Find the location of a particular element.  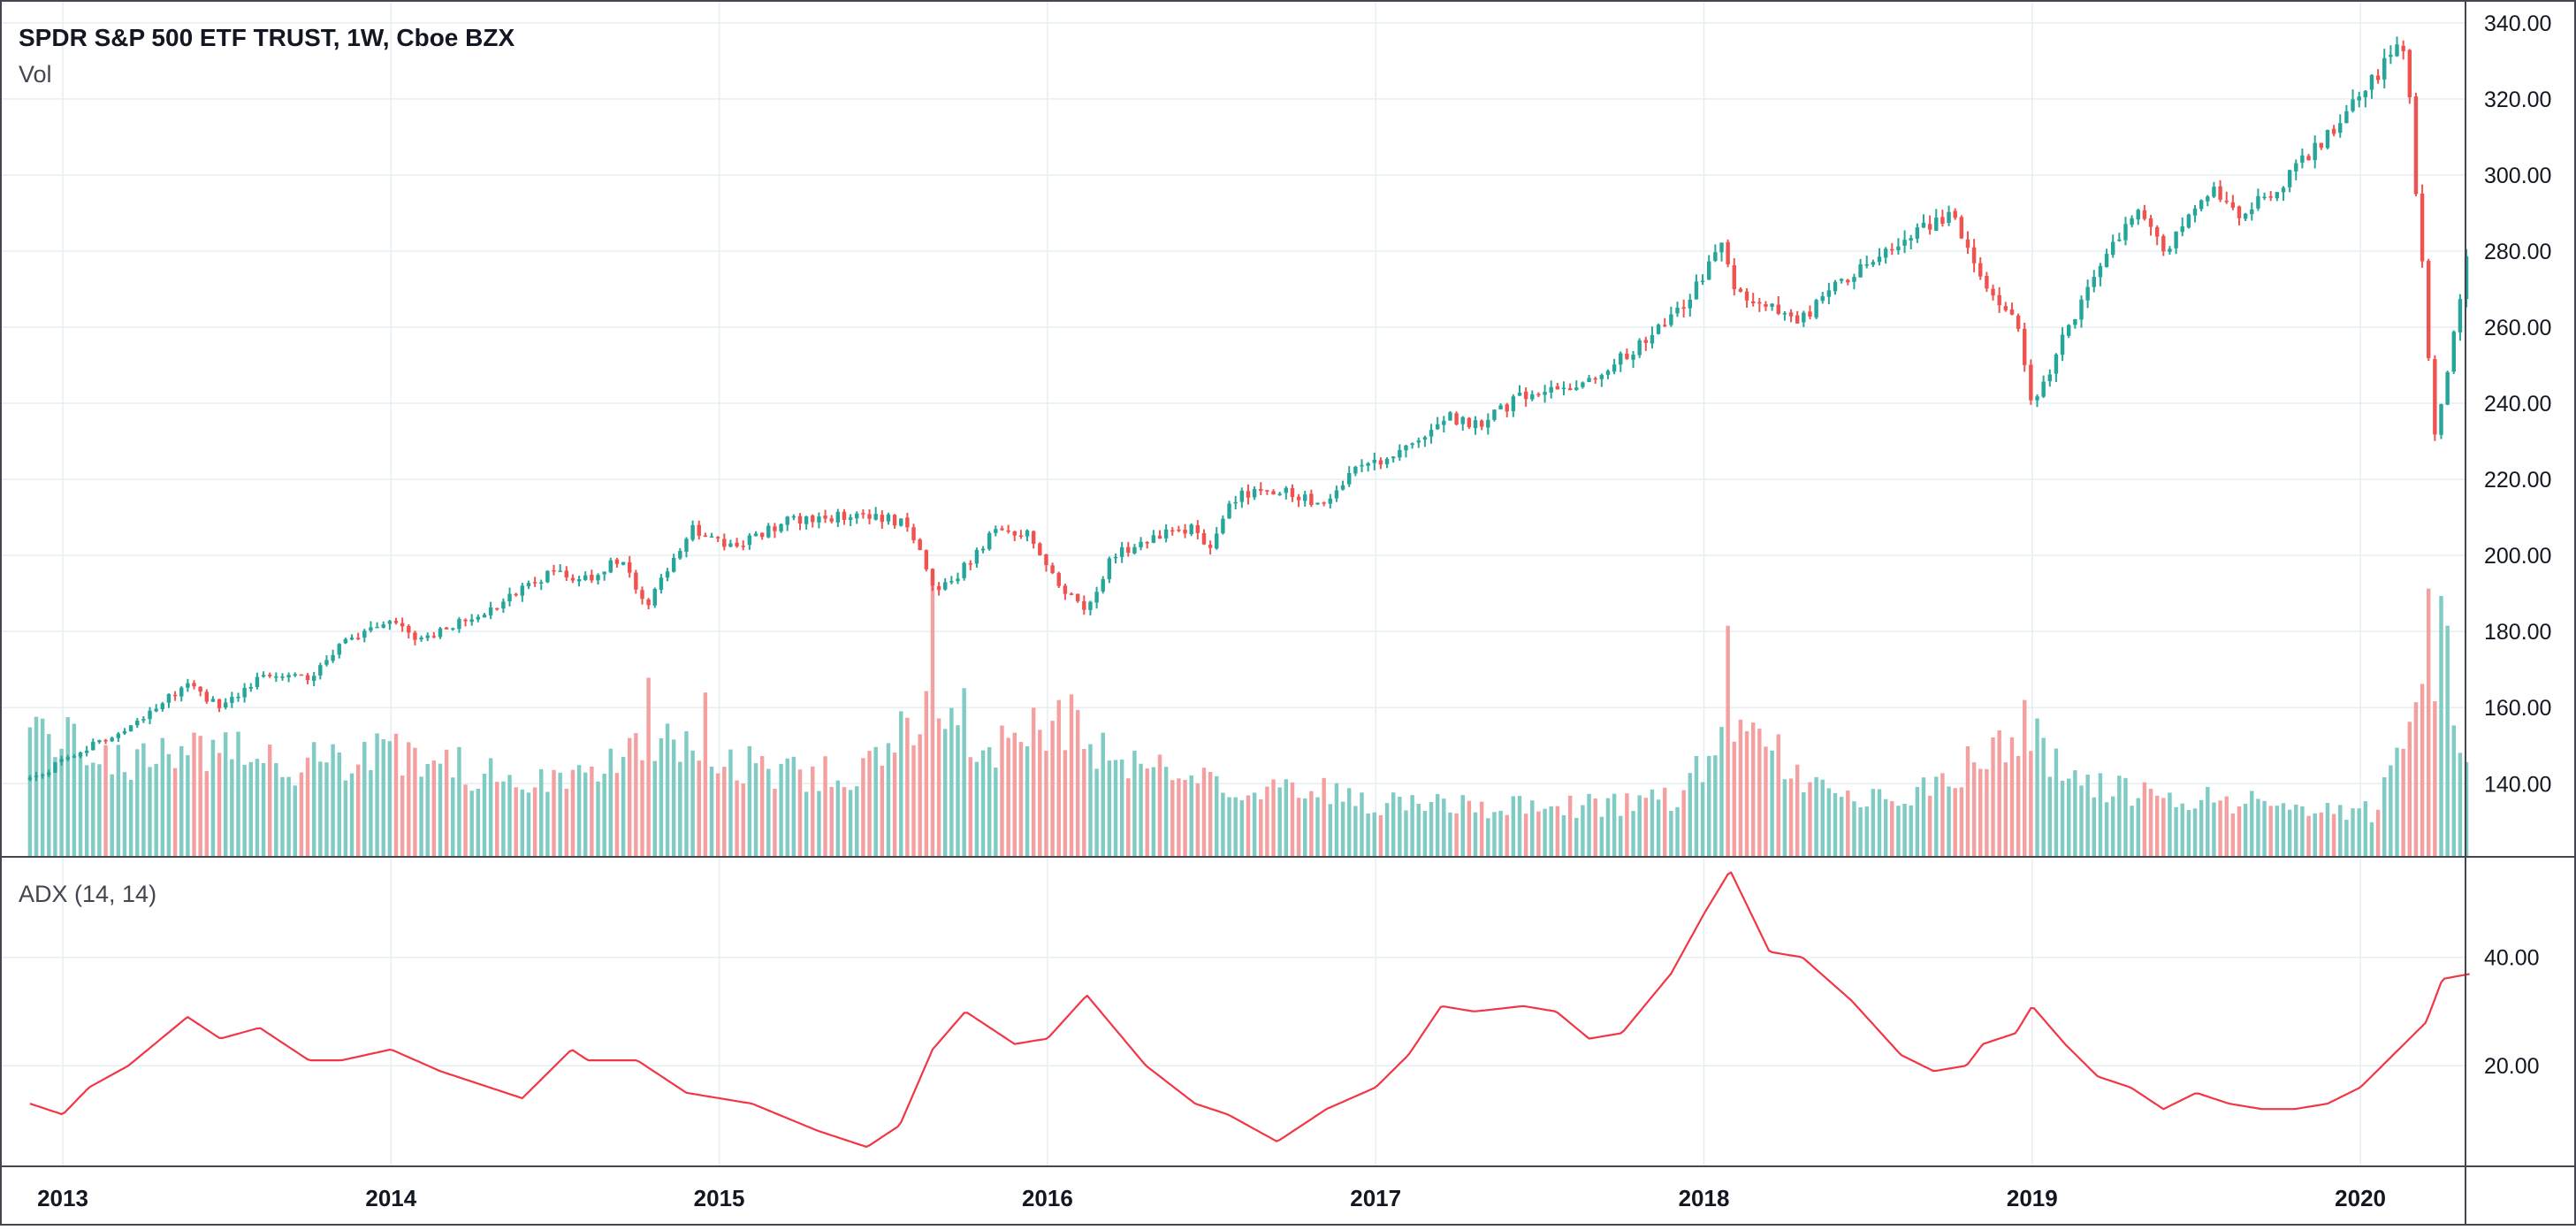

chart-title: SPDR S&P 500 ETF TRUST, 1W, Cboe BZX is located at coordinates (266, 37).